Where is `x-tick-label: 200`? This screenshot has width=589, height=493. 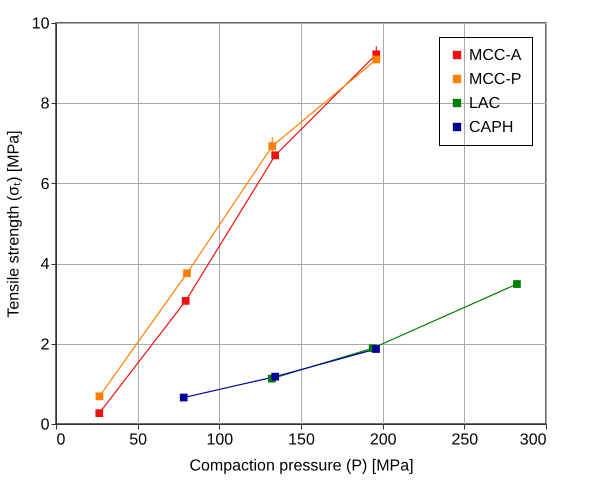 x-tick-label: 200 is located at coordinates (383, 440).